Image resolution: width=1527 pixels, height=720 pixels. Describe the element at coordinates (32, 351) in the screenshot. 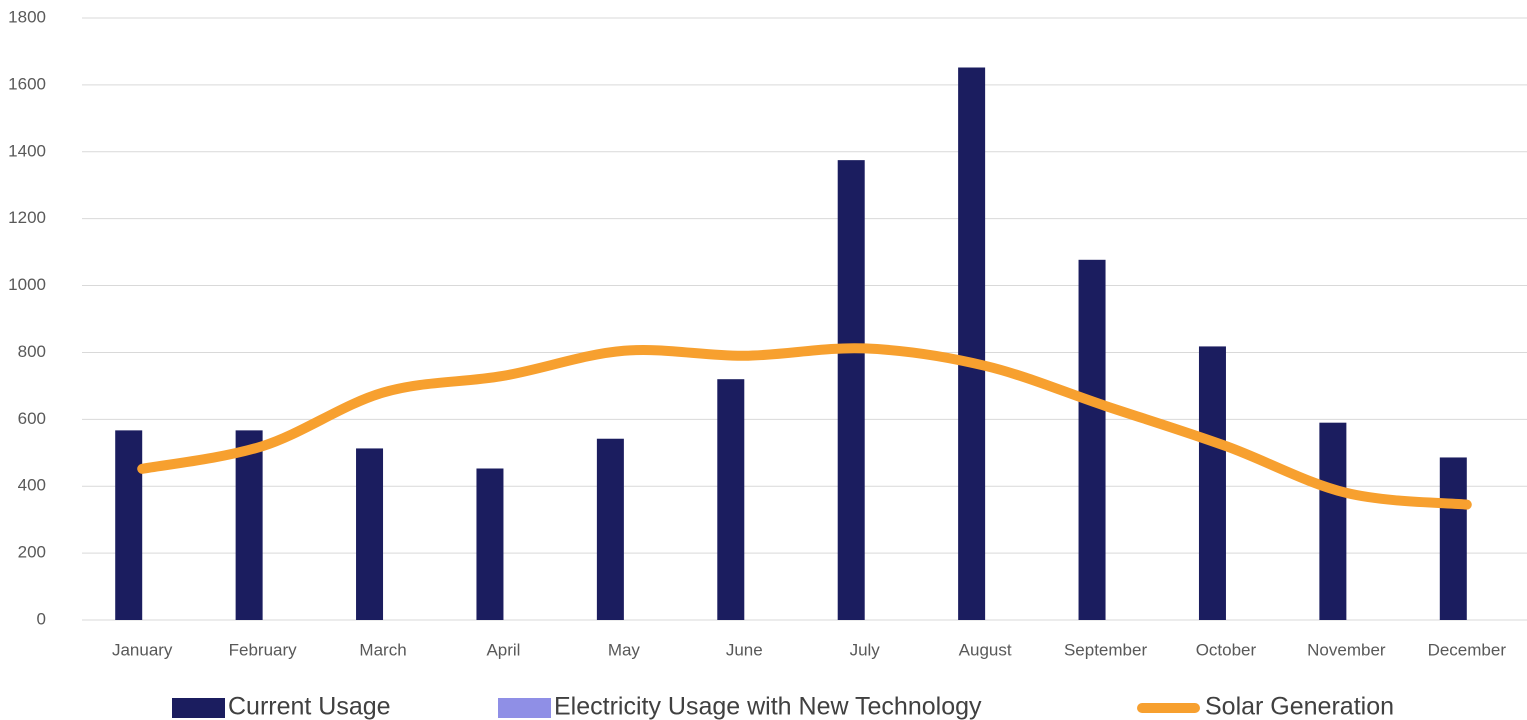

I see `y-tick-label: 800` at that location.